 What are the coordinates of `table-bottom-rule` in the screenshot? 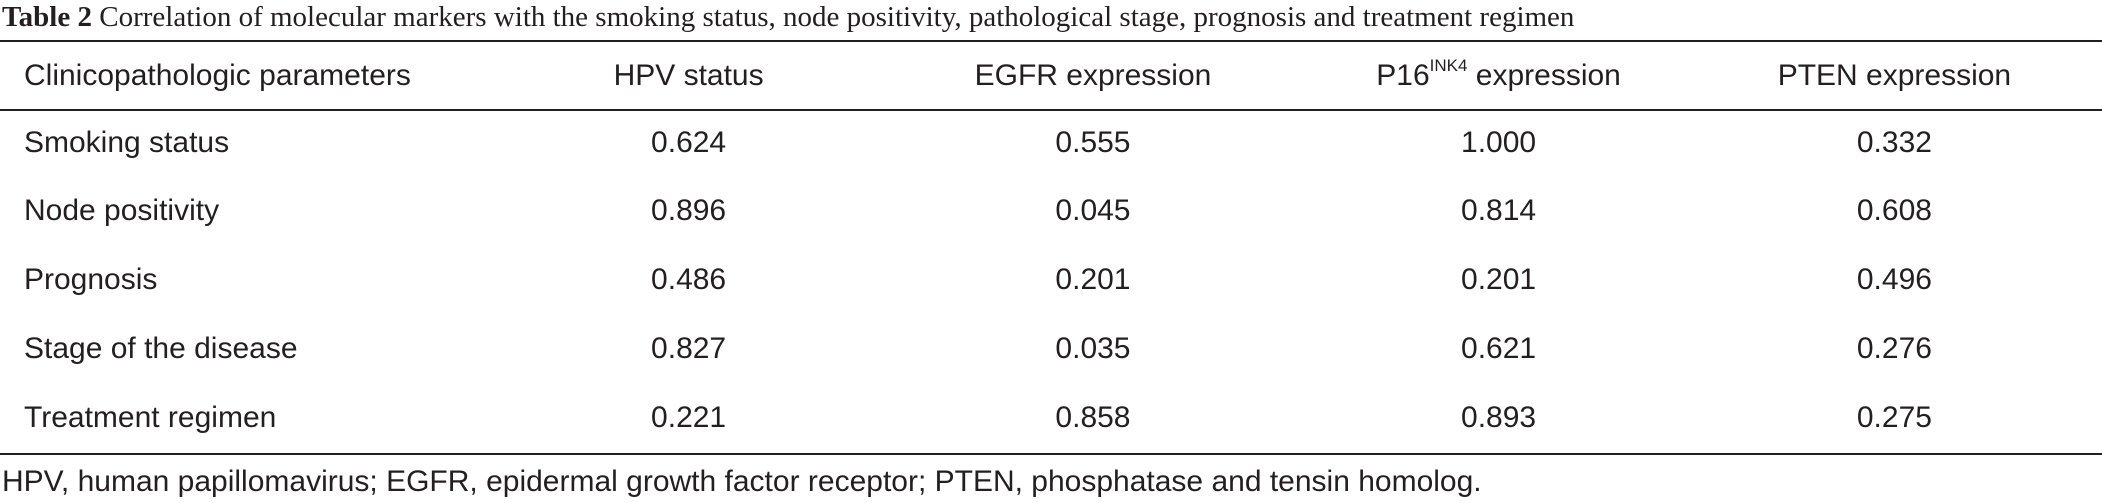 It's located at (1051, 454).